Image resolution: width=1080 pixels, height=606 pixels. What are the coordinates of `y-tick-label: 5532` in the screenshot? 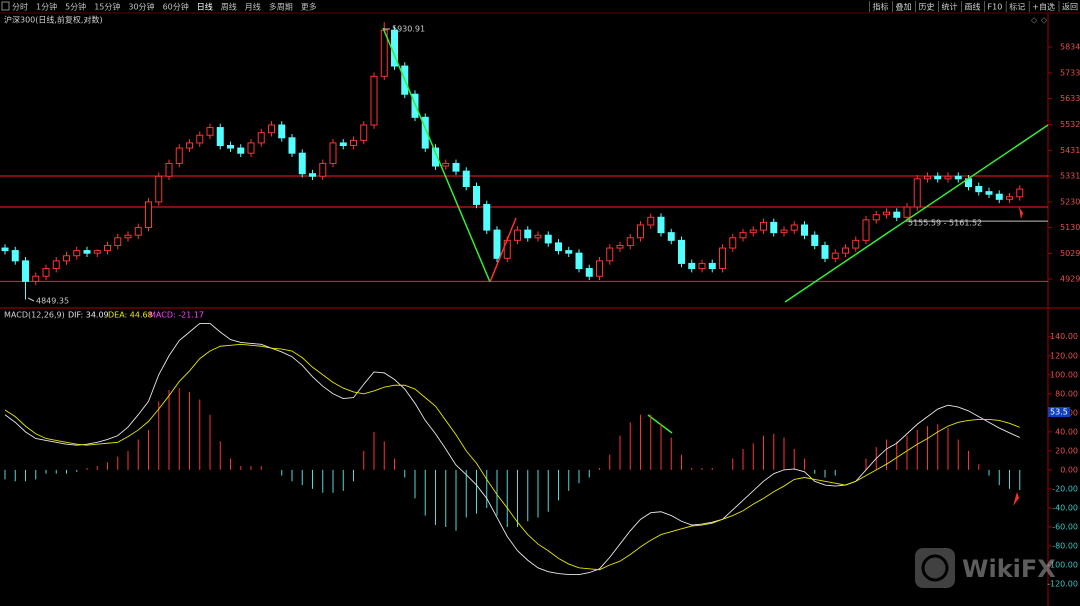 It's located at (1070, 124).